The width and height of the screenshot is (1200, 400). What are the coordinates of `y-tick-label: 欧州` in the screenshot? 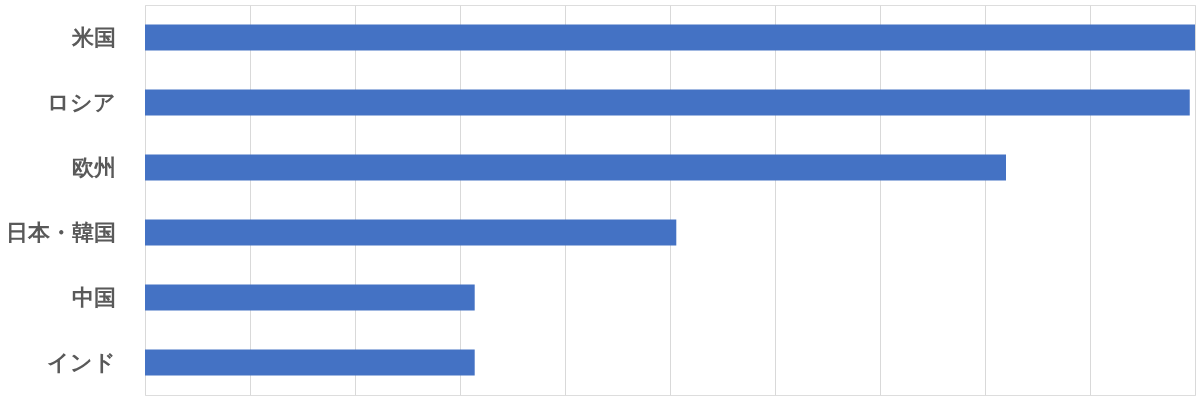 It's located at (93, 167).